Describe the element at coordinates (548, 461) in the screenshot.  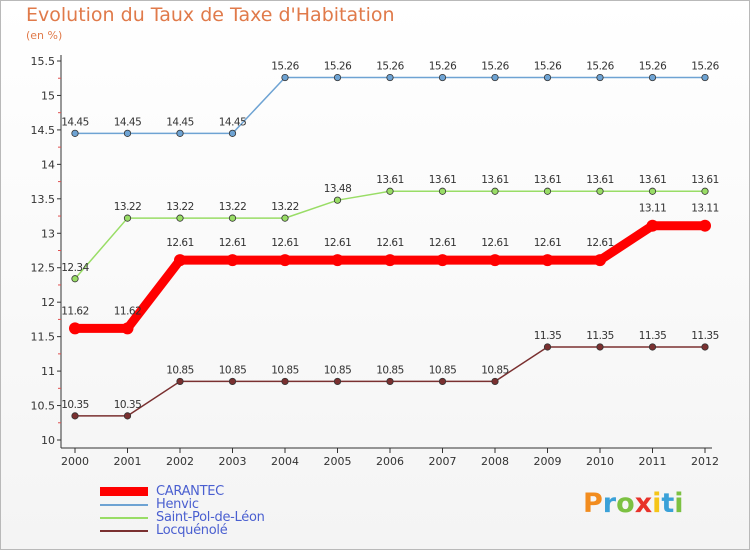
I see `x-tick-label: 2009` at that location.